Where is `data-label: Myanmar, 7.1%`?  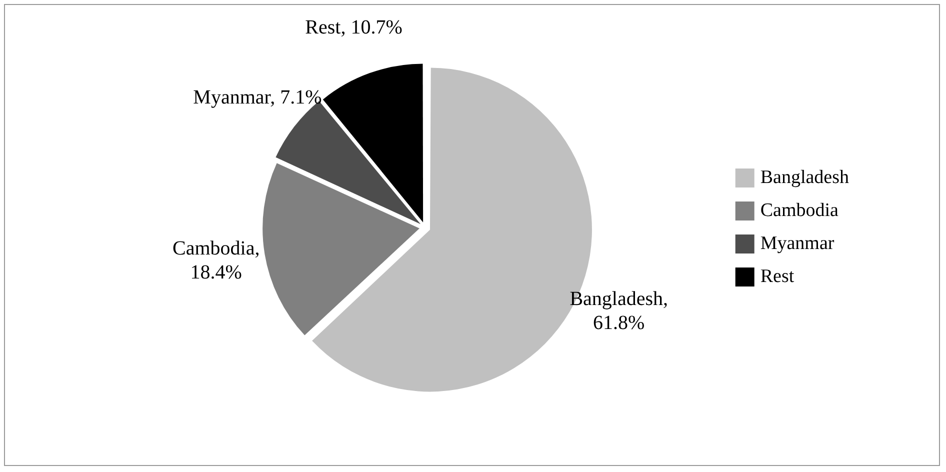
data-label: Myanmar, 7.1% is located at coordinates (257, 97).